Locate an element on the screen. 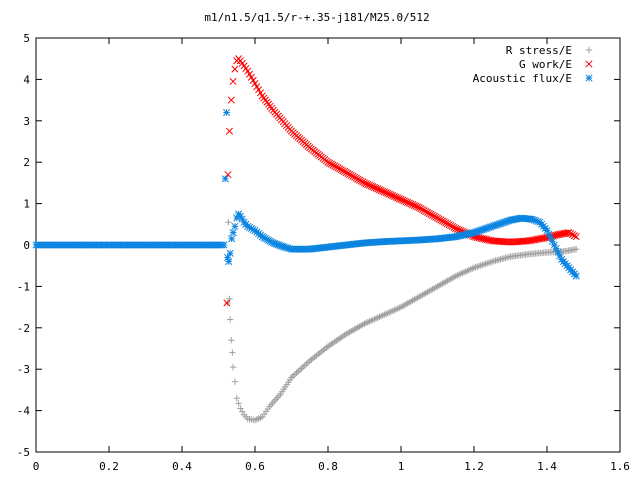  x-tick-label: 0.8 is located at coordinates (328, 466).